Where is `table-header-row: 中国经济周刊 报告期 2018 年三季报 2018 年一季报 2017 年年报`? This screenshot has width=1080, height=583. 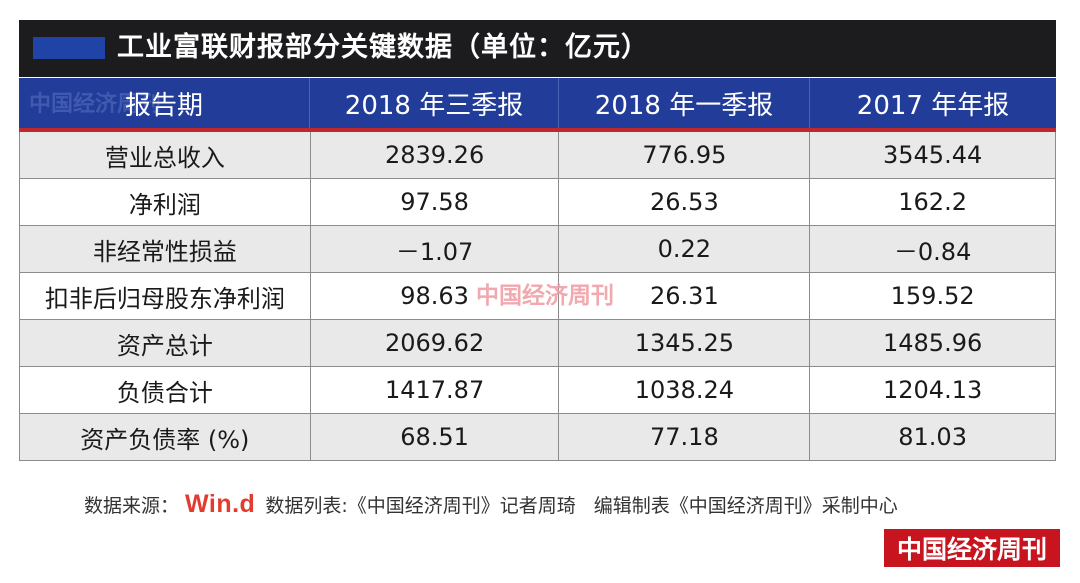
table-header-row: 中国经济周刊 报告期 2018 年三季报 2018 年一季报 2017 年年报 is located at coordinates (537, 105).